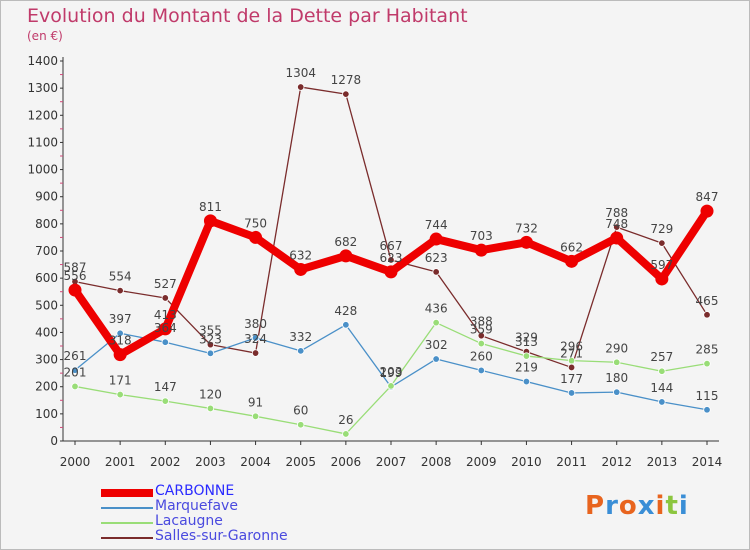  I want to click on data-label: 355, so click(210, 331).